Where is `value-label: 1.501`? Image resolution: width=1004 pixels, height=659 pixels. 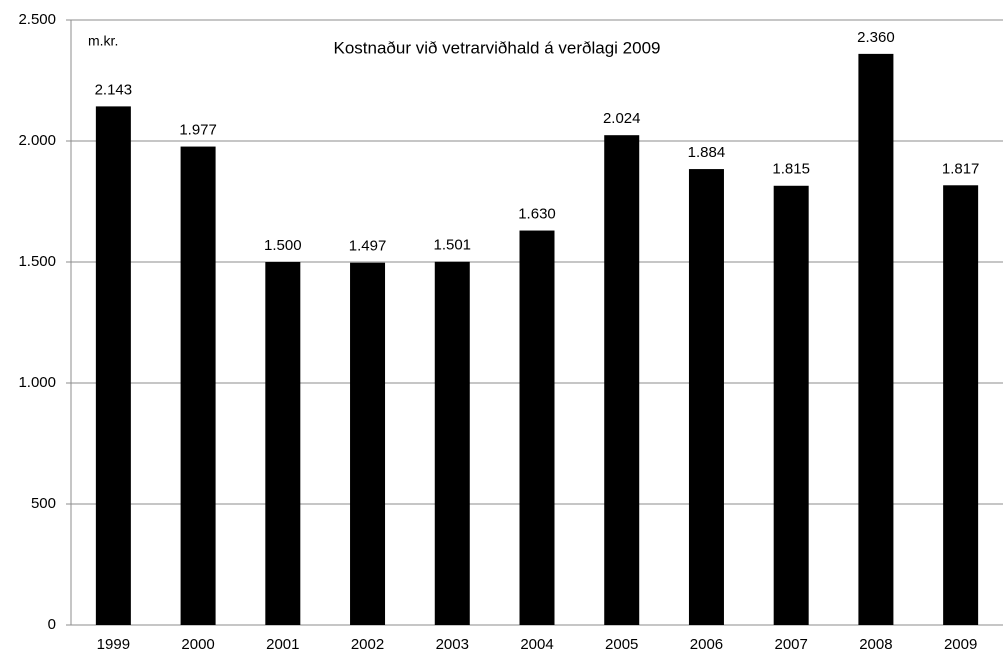
value-label: 1.501 is located at coordinates (452, 245).